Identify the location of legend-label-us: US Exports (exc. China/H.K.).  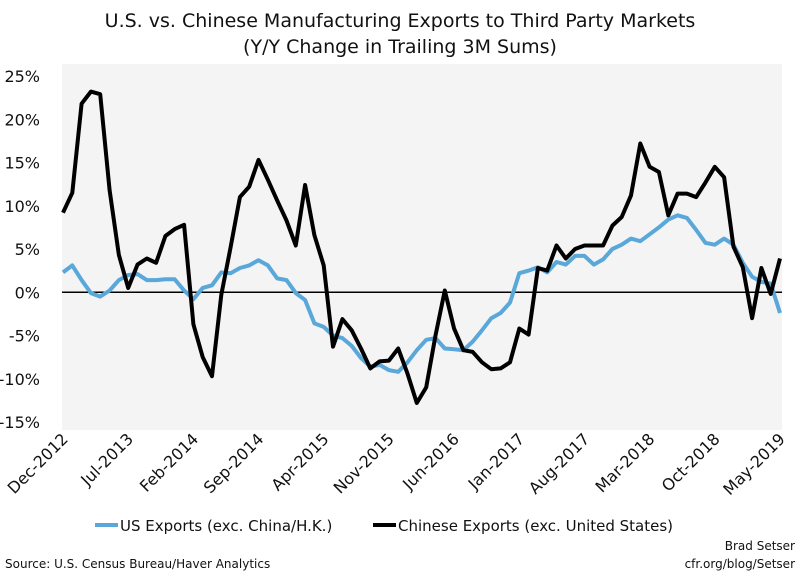
(226, 526).